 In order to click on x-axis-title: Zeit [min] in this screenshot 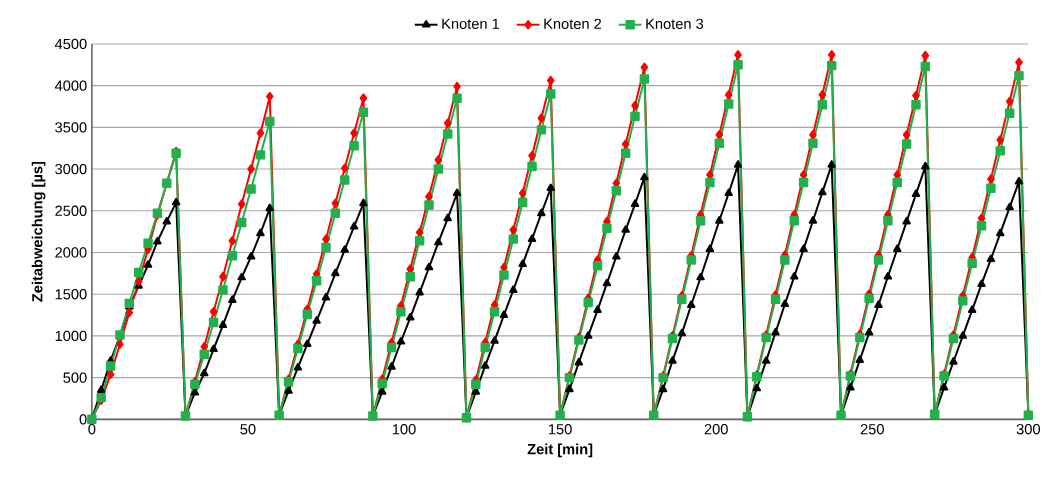, I will do `click(560, 450)`.